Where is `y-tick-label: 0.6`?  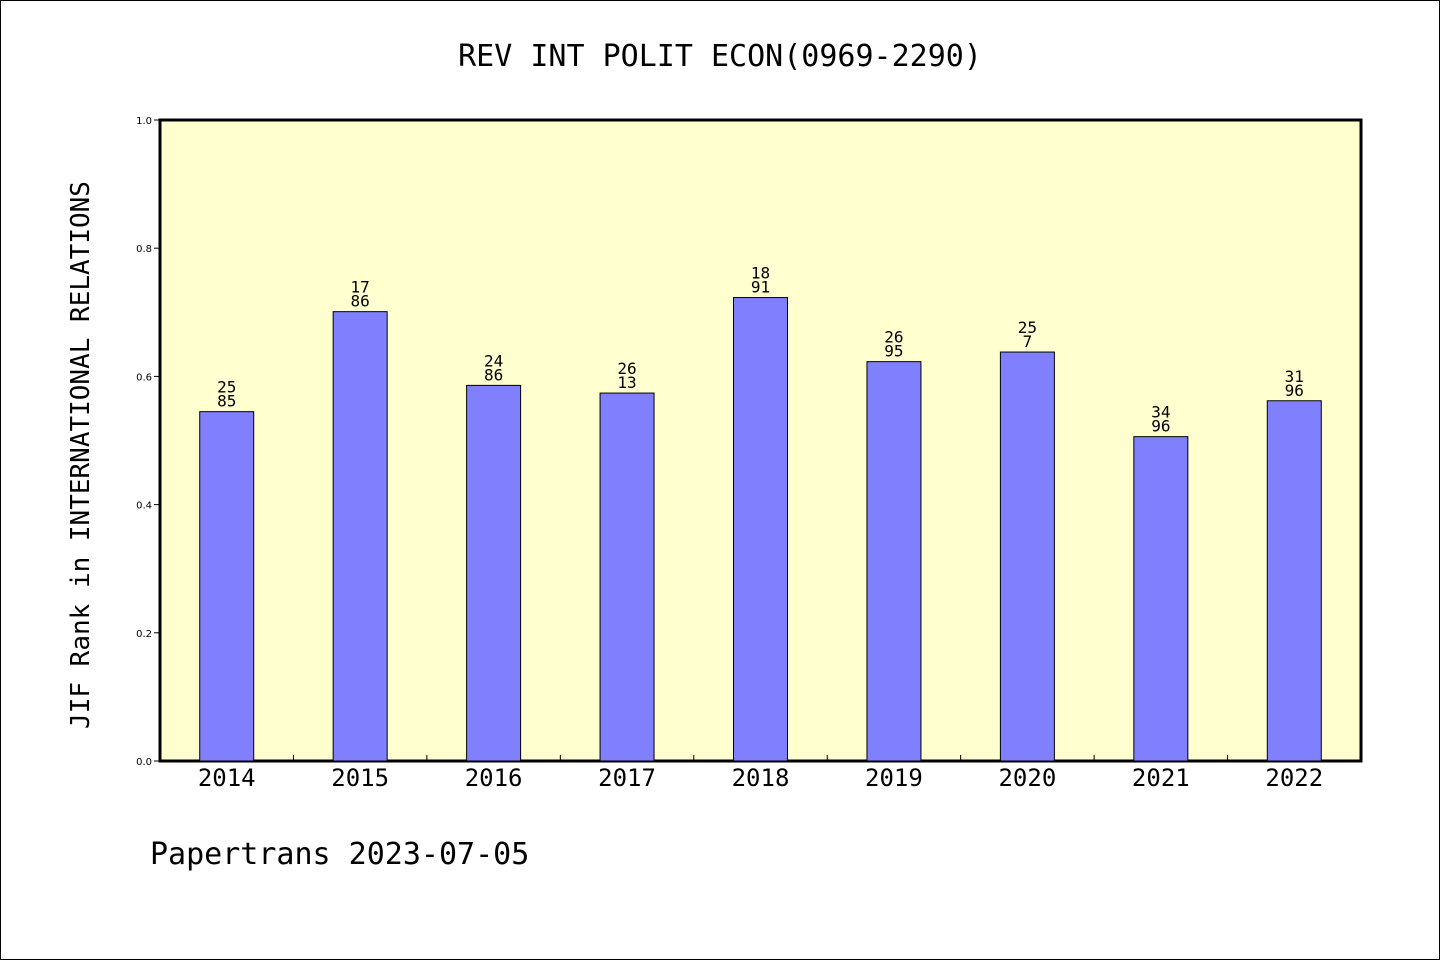
y-tick-label: 0.6 is located at coordinates (144, 377).